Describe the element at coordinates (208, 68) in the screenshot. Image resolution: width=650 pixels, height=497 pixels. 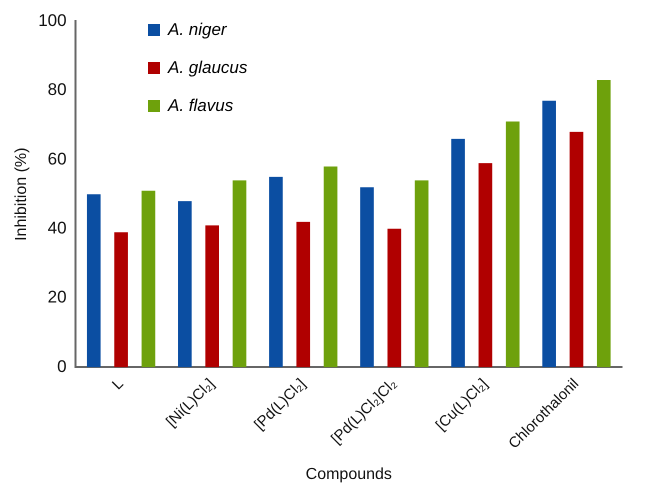
I see `legend-label: A. glaucus` at that location.